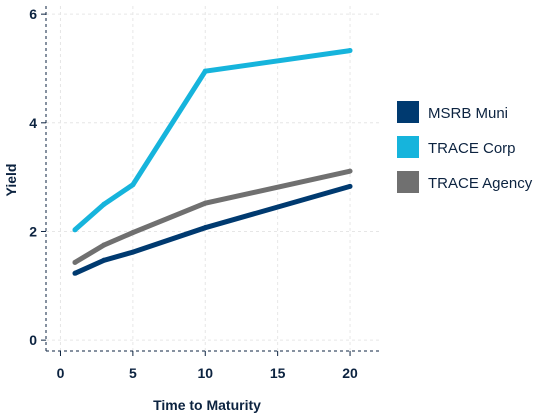 The height and width of the screenshot is (417, 537). Describe the element at coordinates (11, 180) in the screenshot. I see `y-axis-title: Yield` at that location.